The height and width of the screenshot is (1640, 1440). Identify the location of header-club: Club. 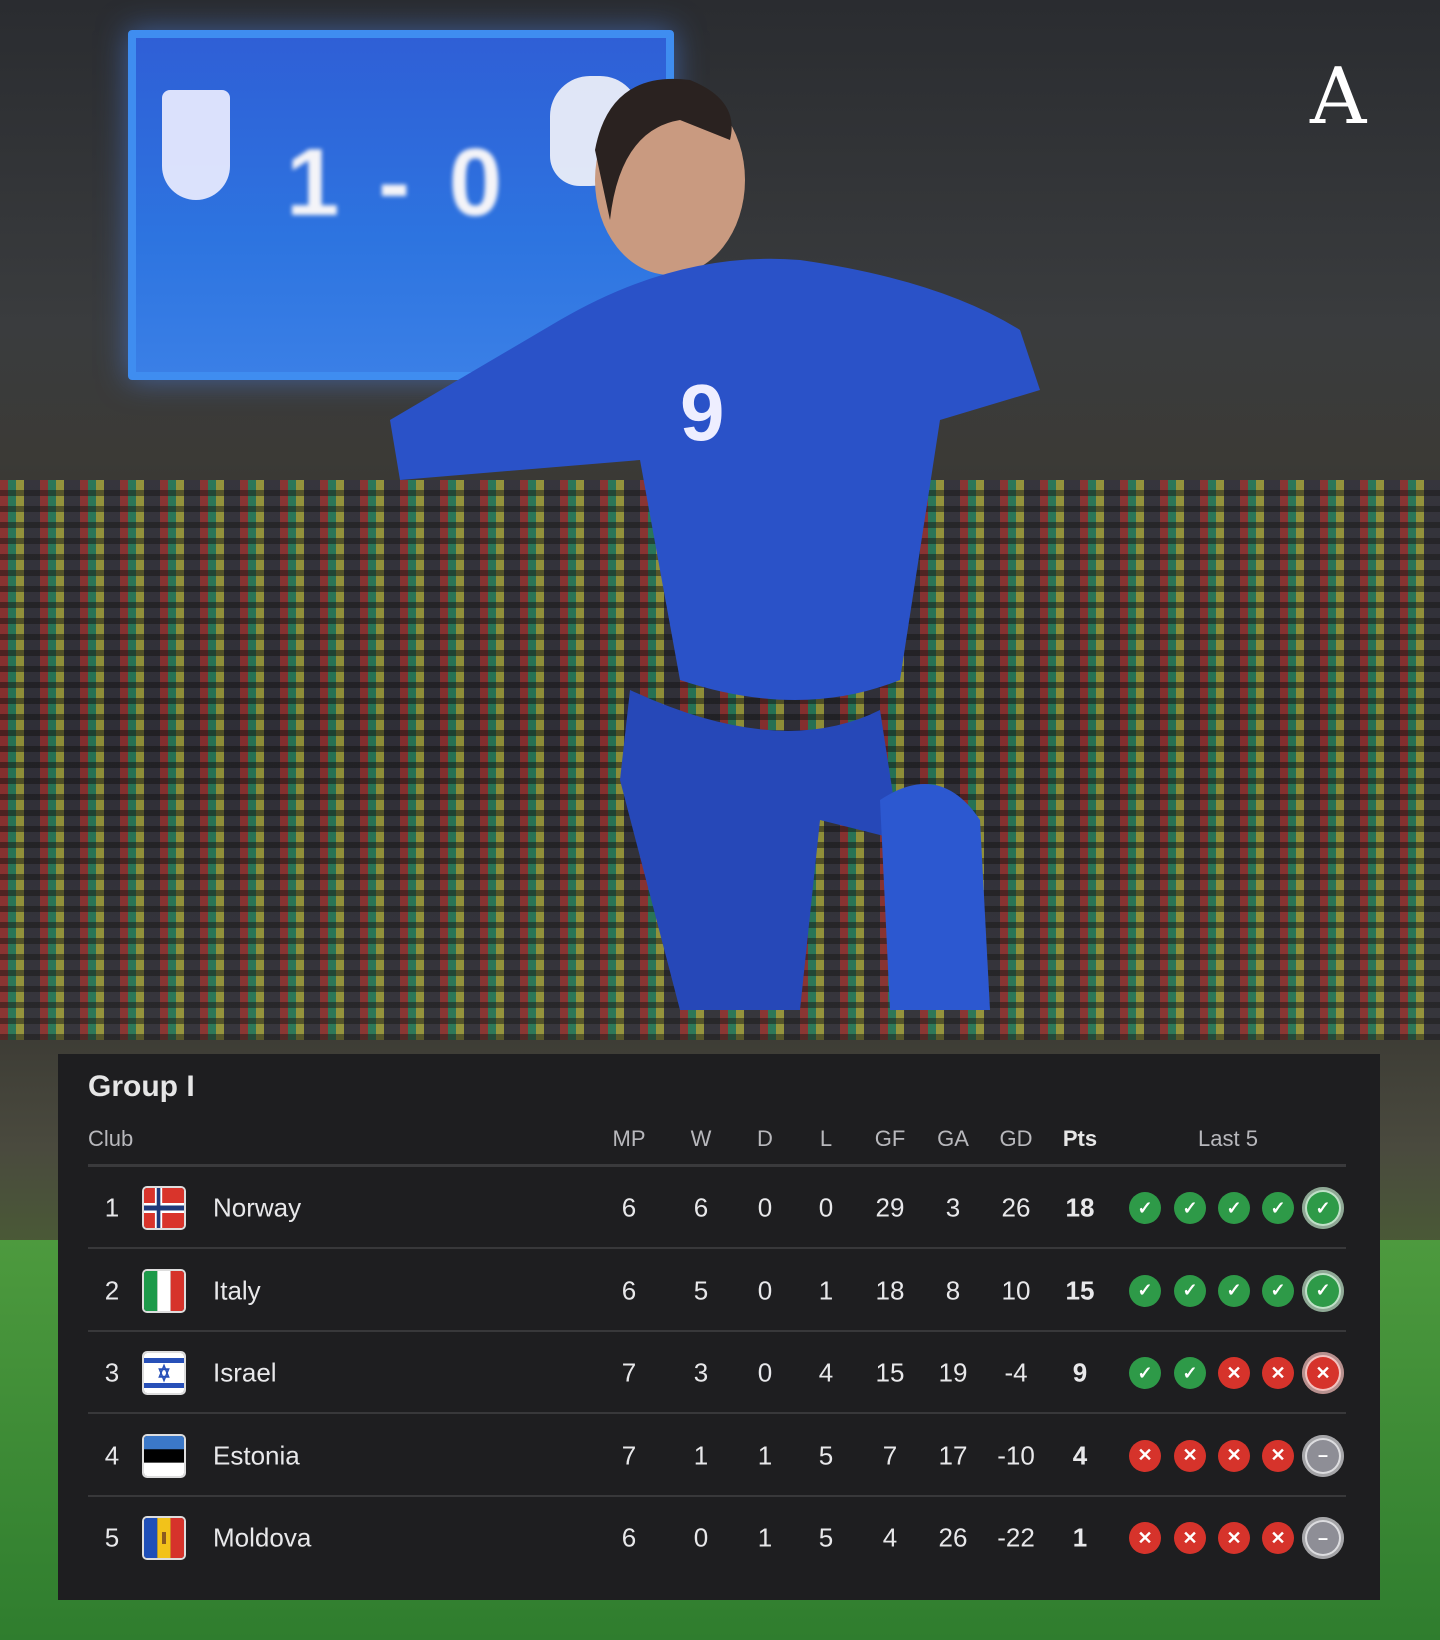
(111, 1138).